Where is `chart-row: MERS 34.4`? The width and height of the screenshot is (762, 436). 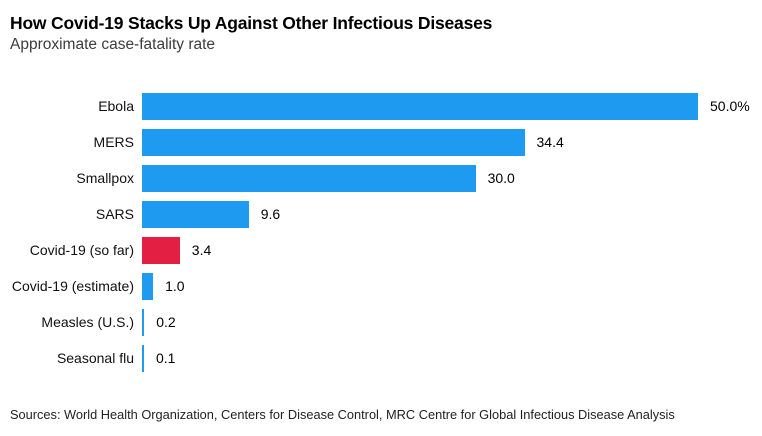 chart-row: MERS 34.4 is located at coordinates (381, 142).